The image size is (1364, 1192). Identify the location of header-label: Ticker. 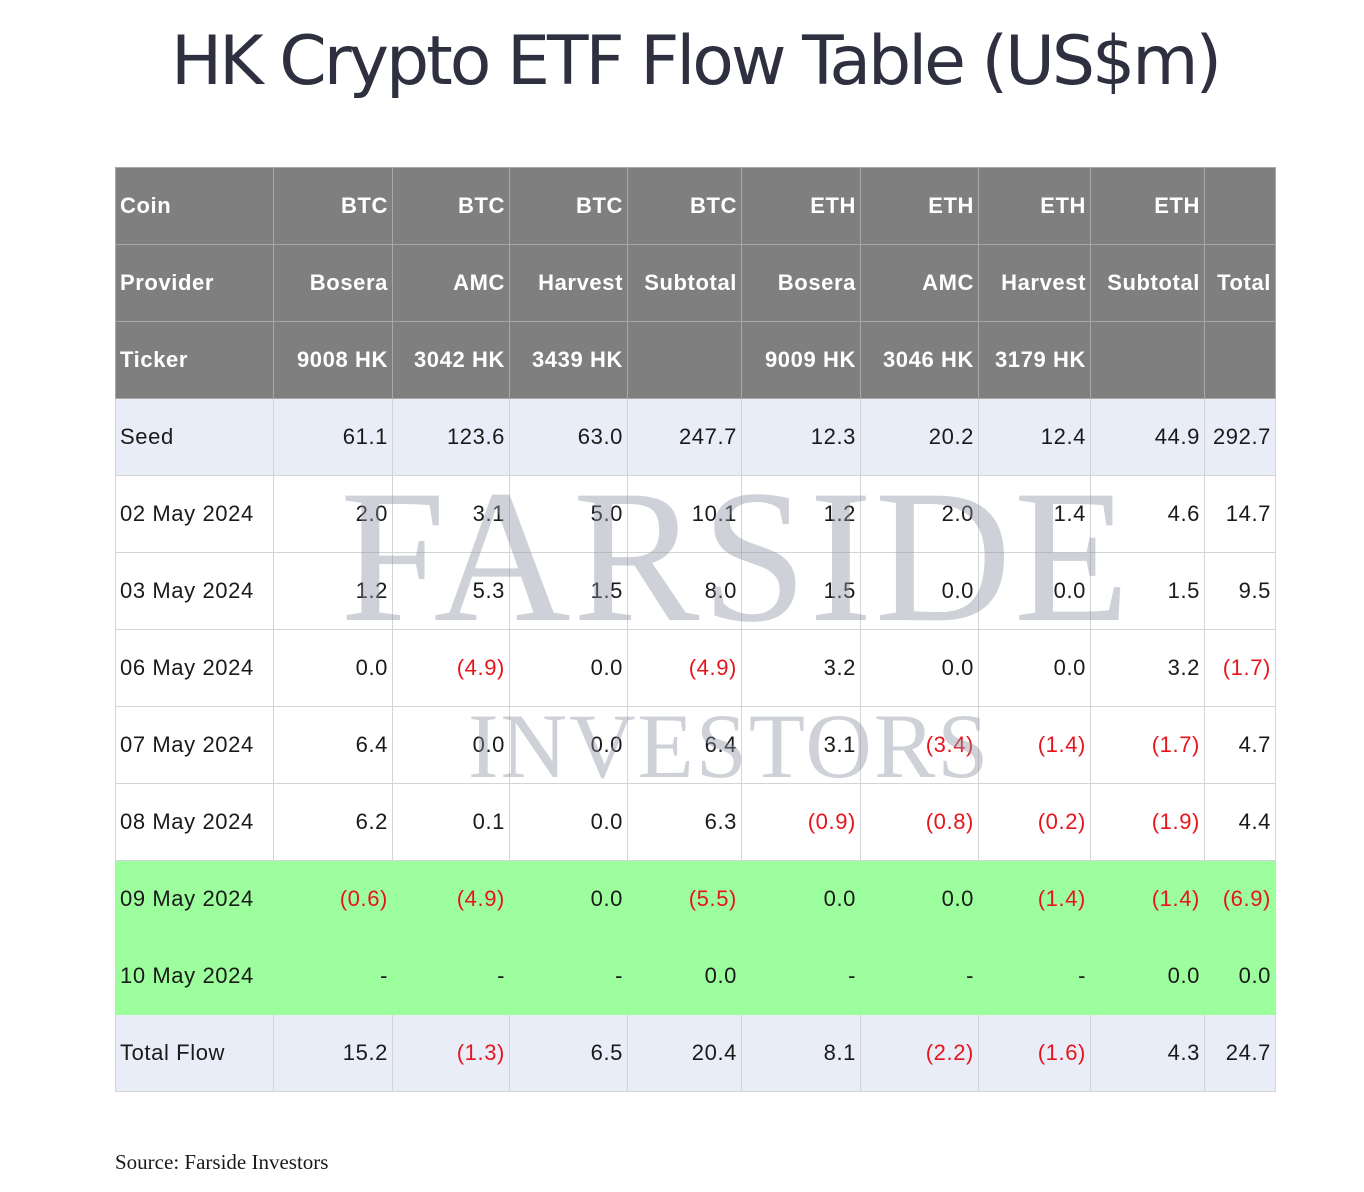
(194, 360).